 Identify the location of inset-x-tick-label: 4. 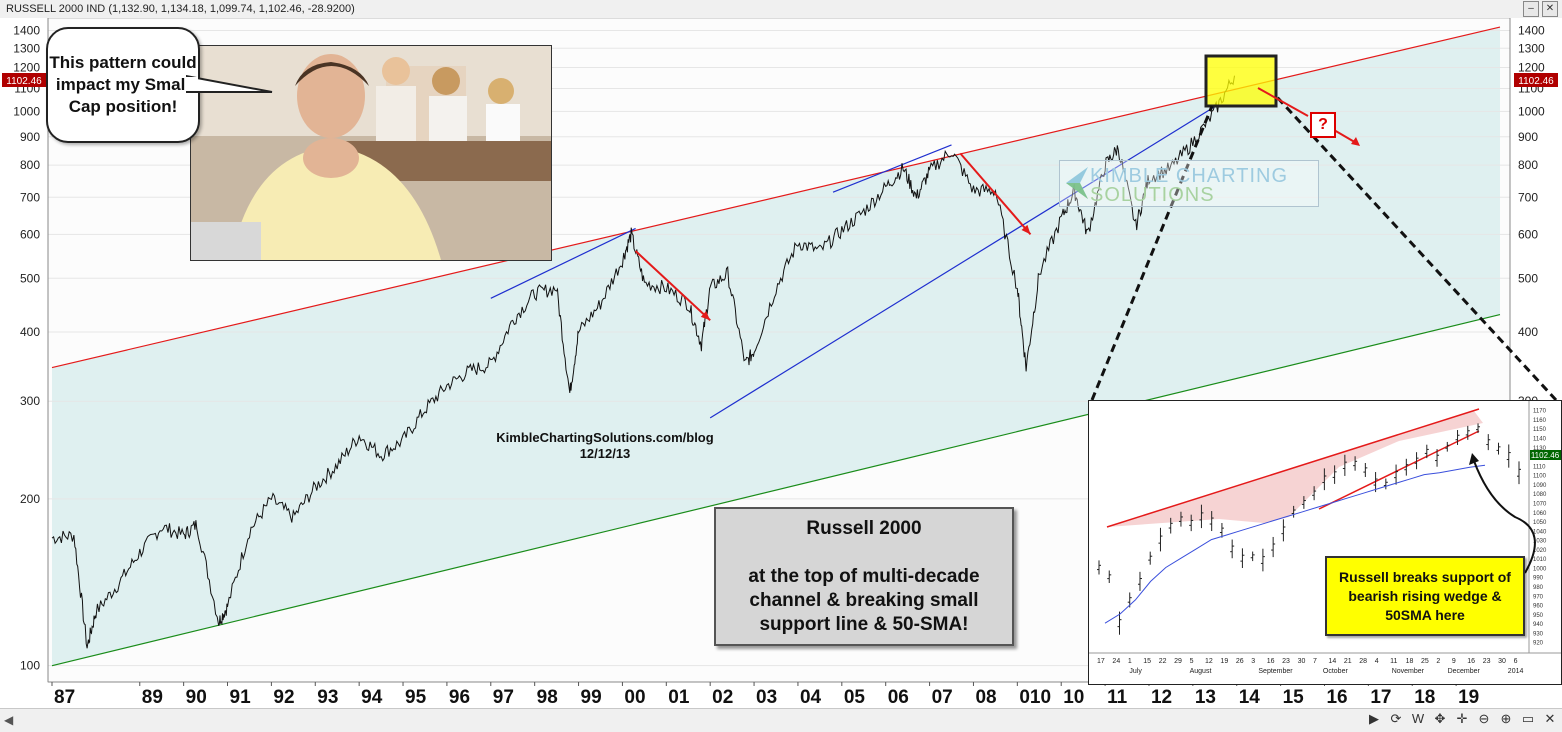
(1377, 661).